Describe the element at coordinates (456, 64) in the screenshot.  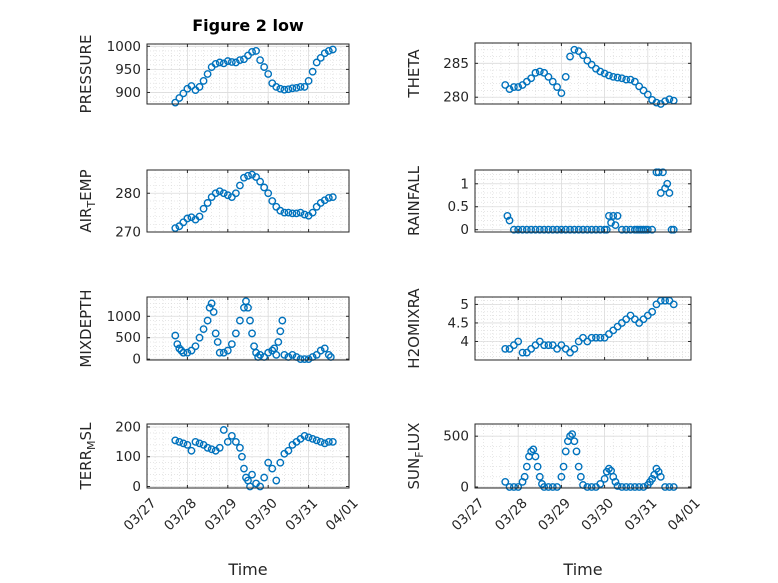
I see `y-tick-label: 285` at that location.